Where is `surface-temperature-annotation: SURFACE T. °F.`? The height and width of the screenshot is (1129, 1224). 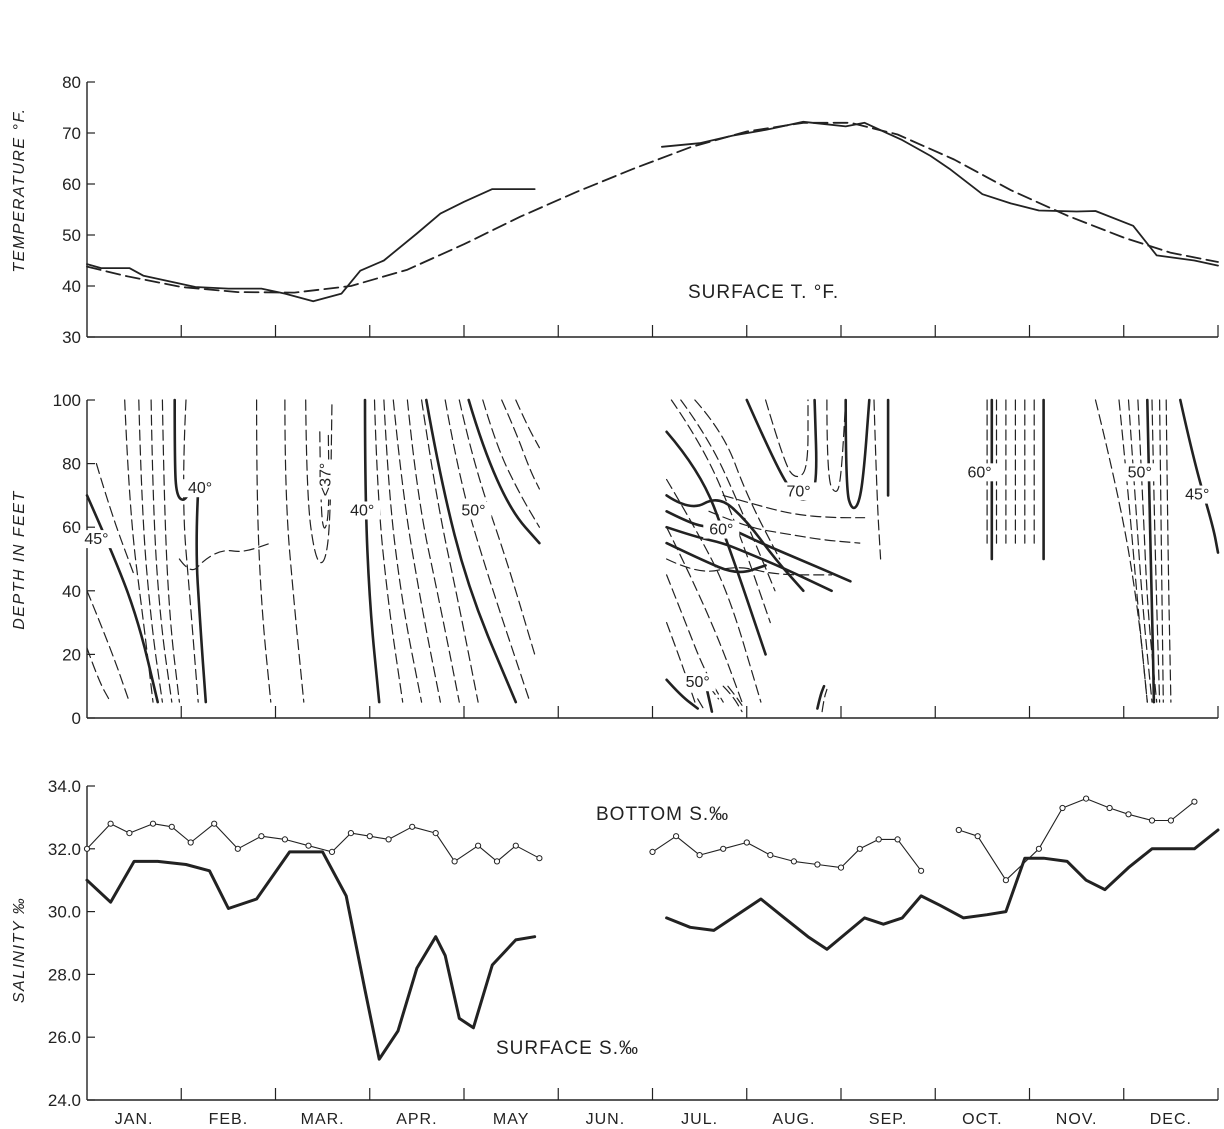
surface-temperature-annotation: SURFACE T. °F. is located at coordinates (763, 292).